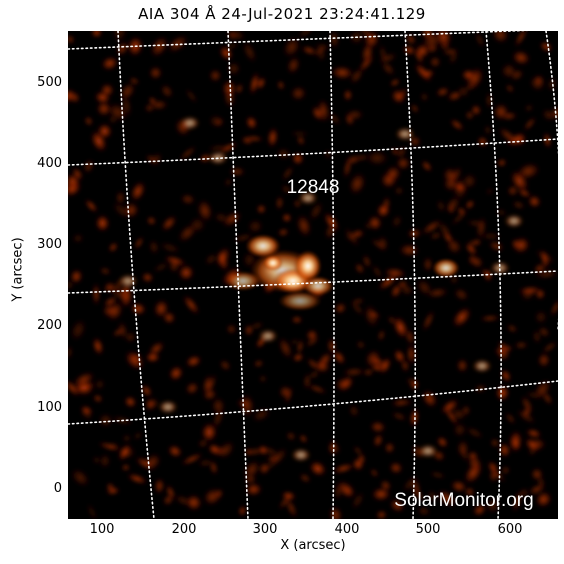 The width and height of the screenshot is (564, 564). I want to click on plage-emission, so click(300, 301).